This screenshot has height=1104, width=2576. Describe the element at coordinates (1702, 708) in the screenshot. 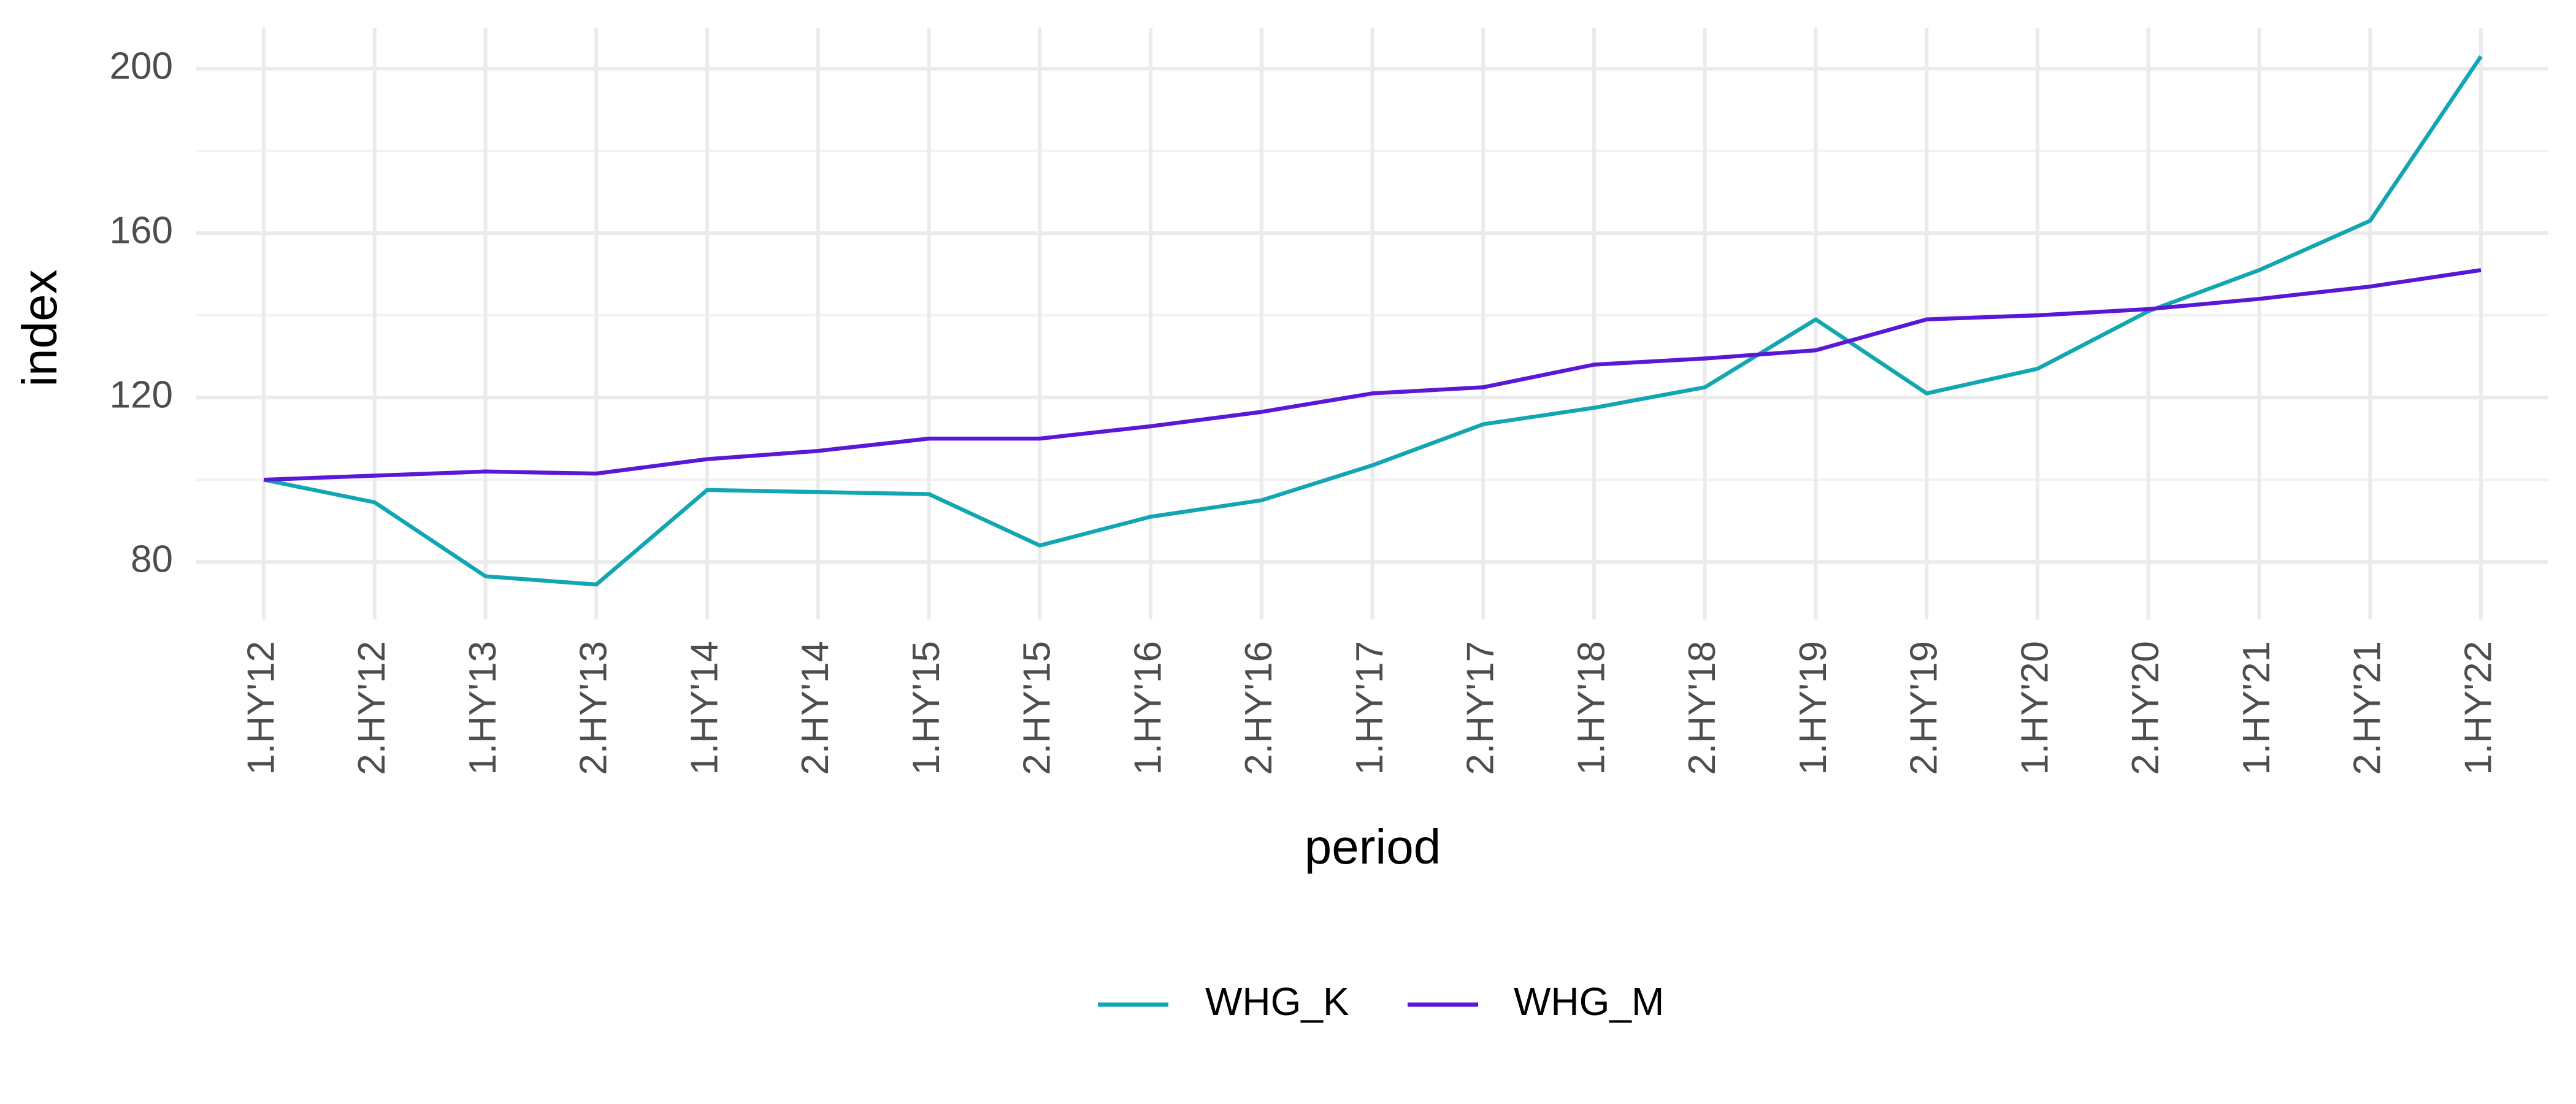

I see `x-tick-label: 2.HY'18` at that location.